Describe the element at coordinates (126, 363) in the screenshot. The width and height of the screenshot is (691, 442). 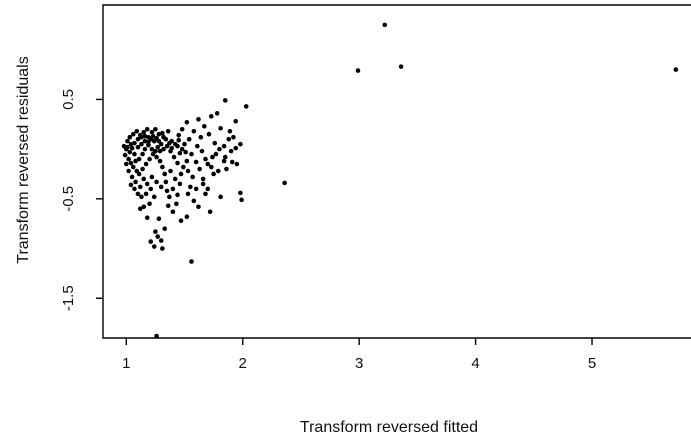
I see `x-tick-label: 1` at that location.